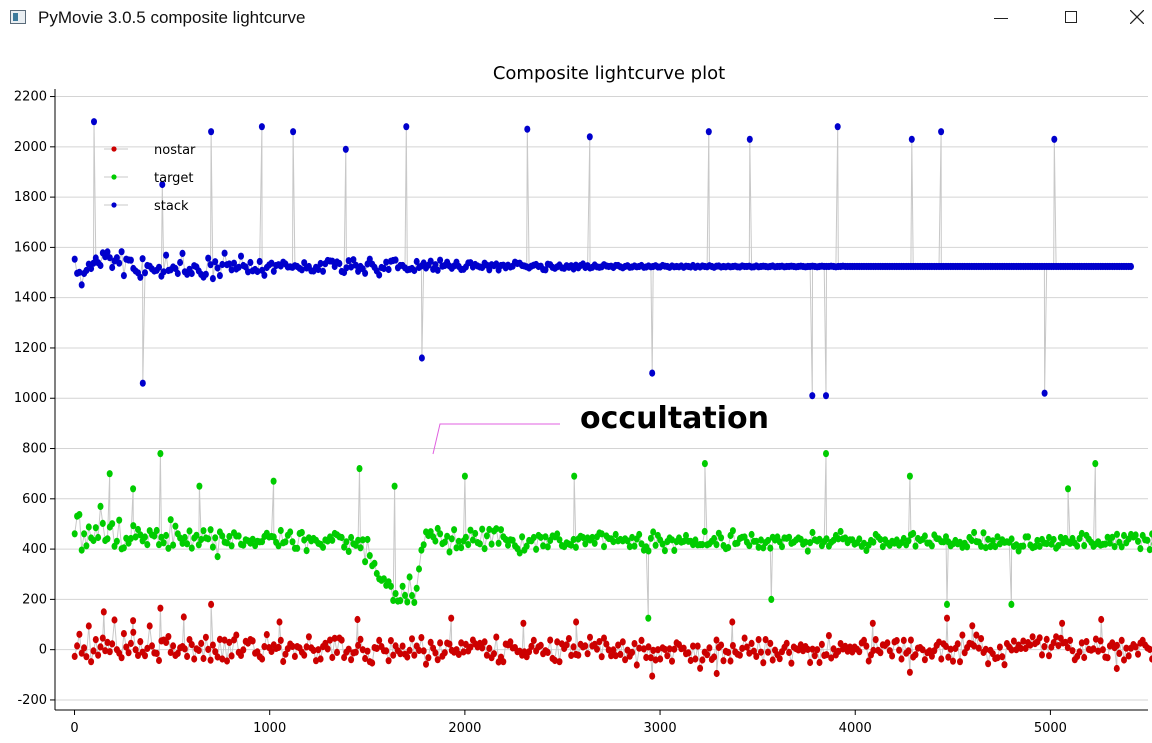 The image size is (1152, 743). Describe the element at coordinates (30, 97) in the screenshot. I see `y-tick-label: 2200` at that location.